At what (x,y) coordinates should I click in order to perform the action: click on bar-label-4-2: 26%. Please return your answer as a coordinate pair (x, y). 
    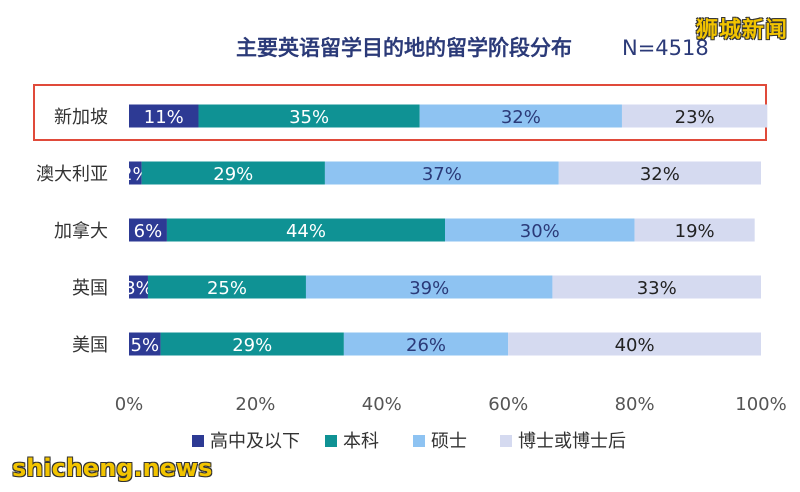
    Looking at the image, I should click on (426, 345).